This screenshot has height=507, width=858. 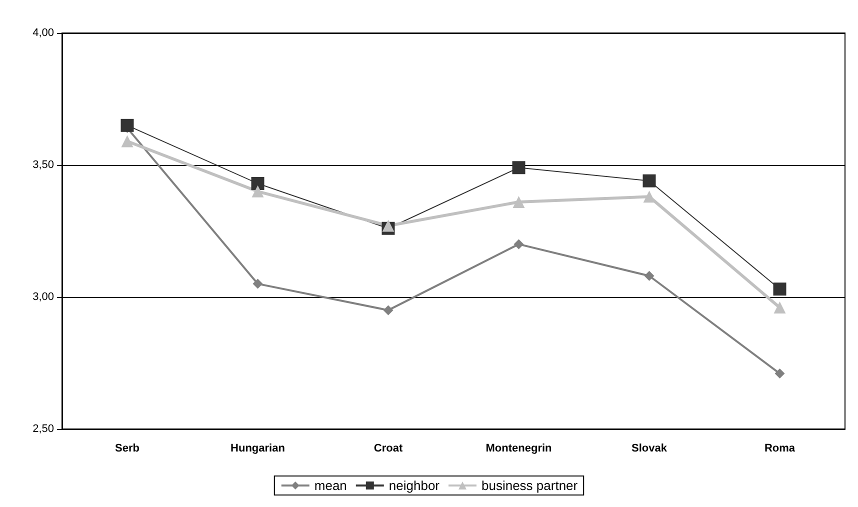 I want to click on y-tick-label: 3,00, so click(x=43, y=297).